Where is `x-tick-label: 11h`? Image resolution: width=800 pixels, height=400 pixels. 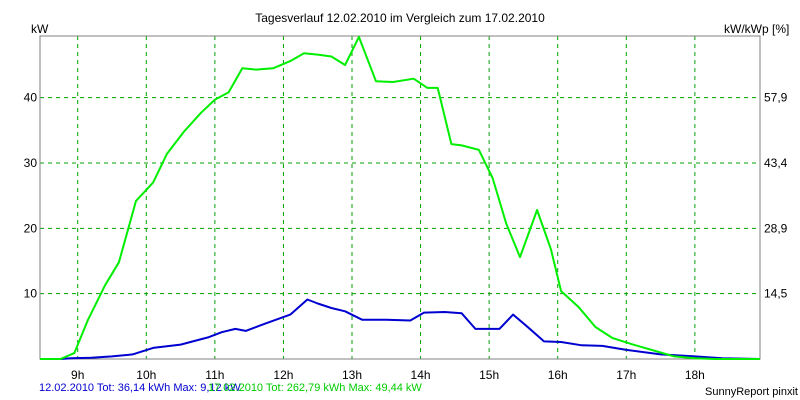
x-tick-label: 11h is located at coordinates (214, 375).